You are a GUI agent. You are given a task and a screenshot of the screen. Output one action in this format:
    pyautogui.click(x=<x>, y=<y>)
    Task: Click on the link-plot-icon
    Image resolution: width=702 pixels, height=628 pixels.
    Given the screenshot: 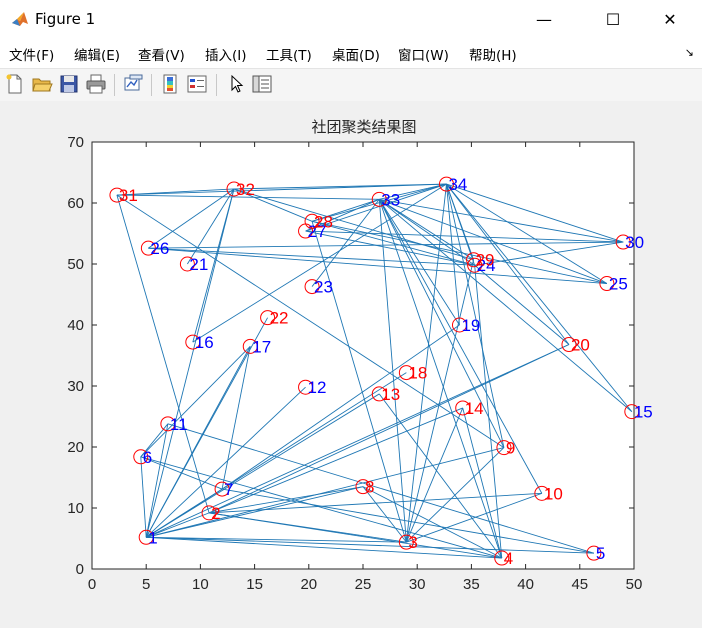 What is the action you would take?
    pyautogui.click(x=133, y=84)
    